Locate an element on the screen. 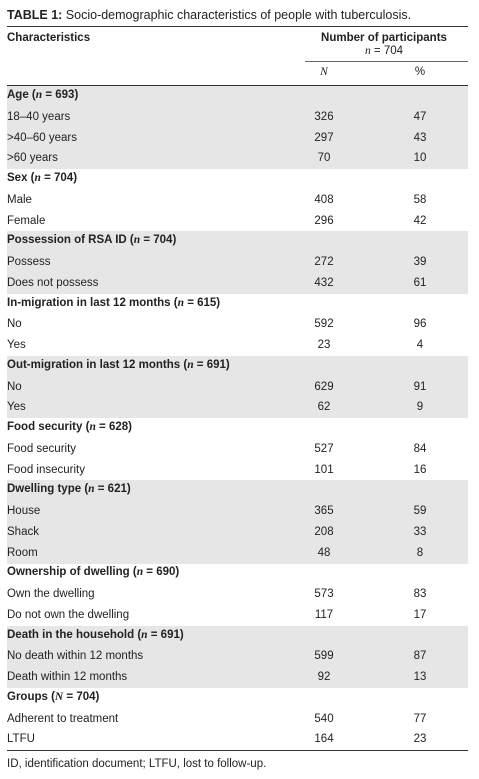 The image size is (479, 779). group-title: Sex (n = 704) is located at coordinates (42, 178).